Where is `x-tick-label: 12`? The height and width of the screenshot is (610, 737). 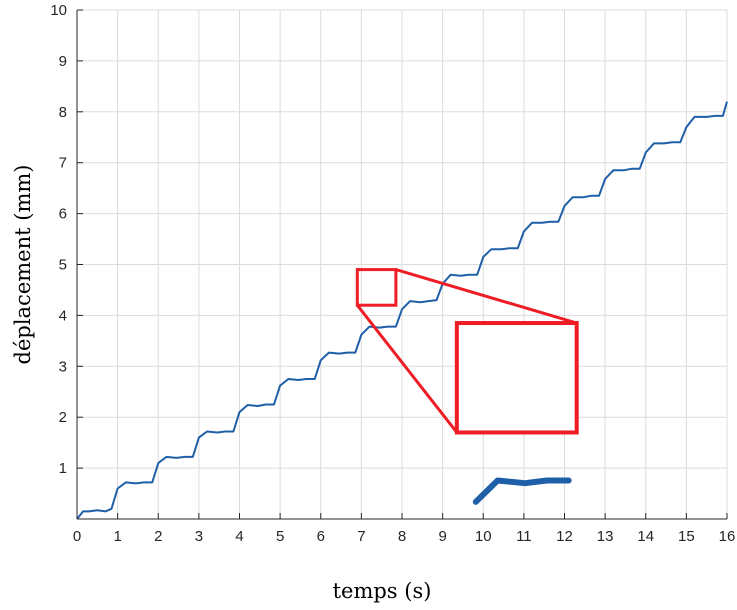 x-tick-label: 12 is located at coordinates (564, 536).